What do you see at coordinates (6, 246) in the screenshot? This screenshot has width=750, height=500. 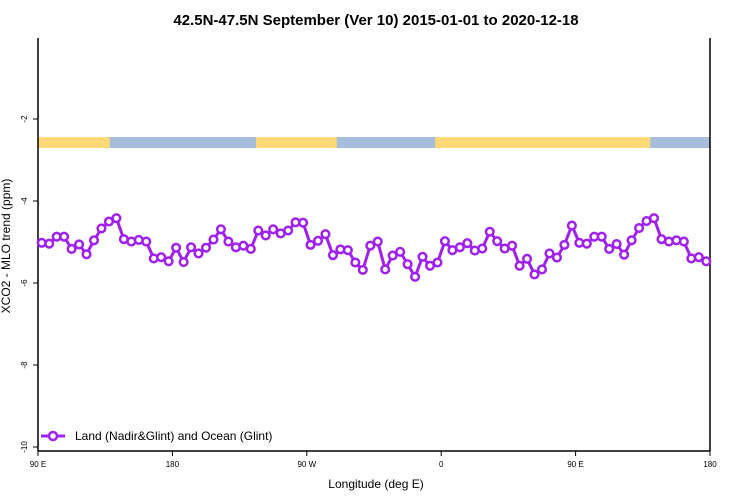 I see `y-axis-label: XCO2 - MLO trend (ppm)` at bounding box center [6, 246].